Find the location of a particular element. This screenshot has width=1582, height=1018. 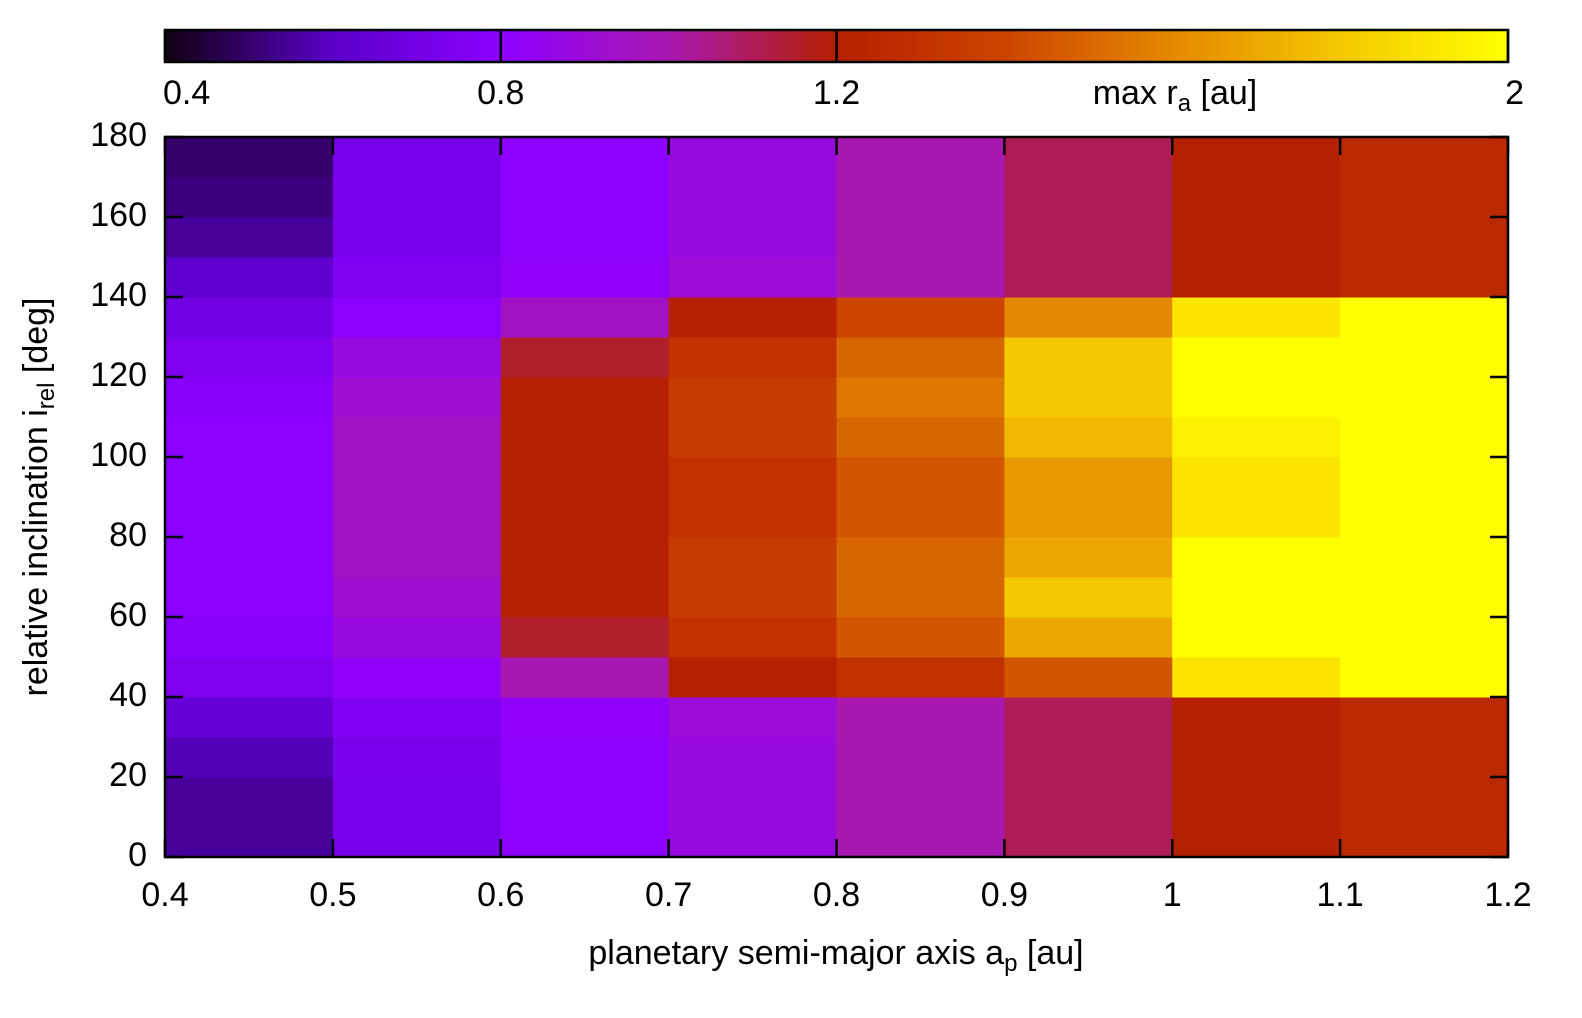

x-tick-label: 0.7 is located at coordinates (668, 895).